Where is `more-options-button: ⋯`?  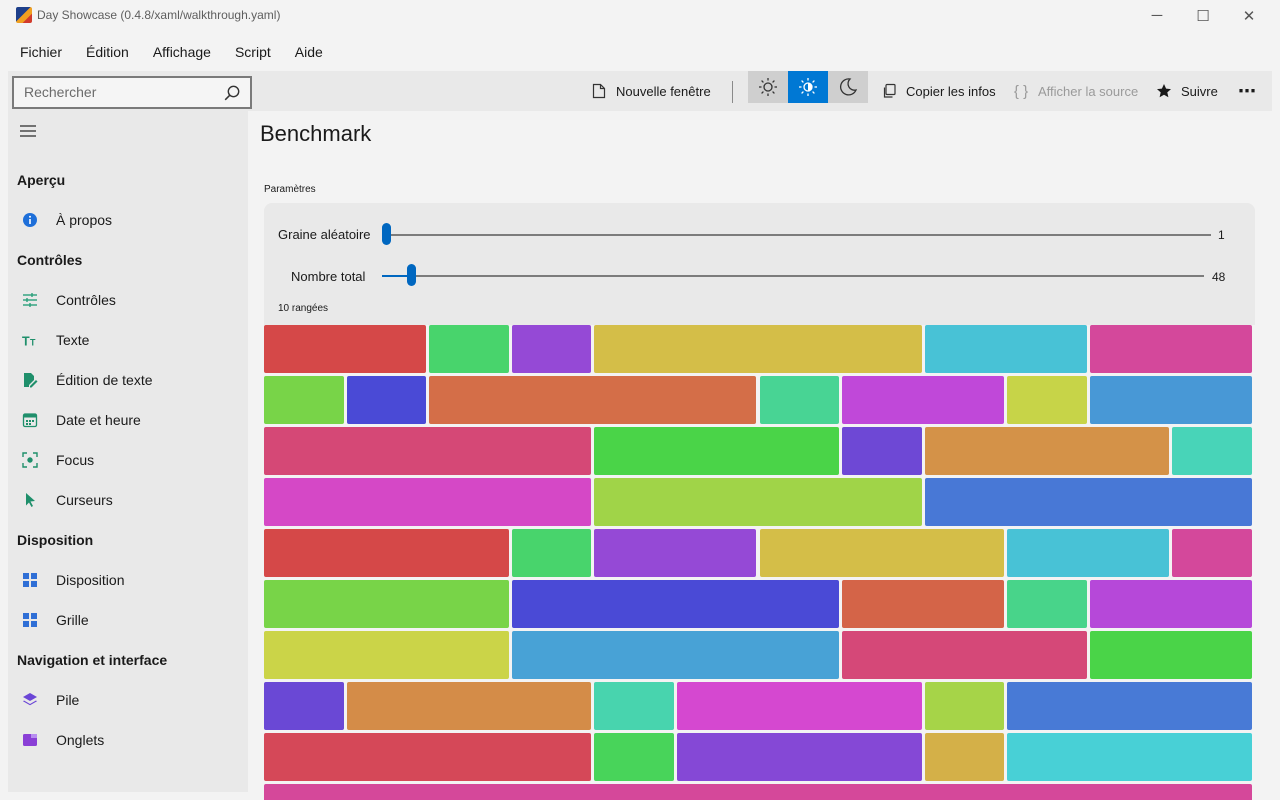
more-options-button: ⋯ is located at coordinates (1247, 91).